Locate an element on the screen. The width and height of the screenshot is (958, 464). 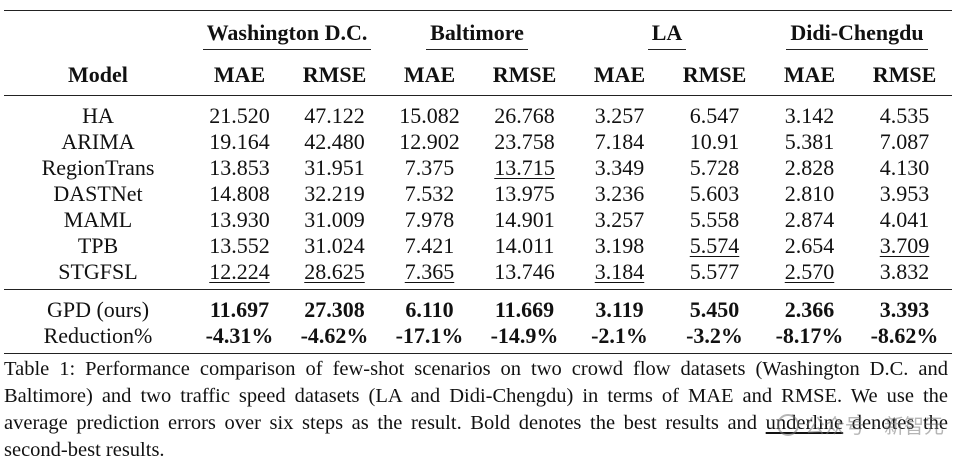
value-text: 5.603 is located at coordinates (714, 193).